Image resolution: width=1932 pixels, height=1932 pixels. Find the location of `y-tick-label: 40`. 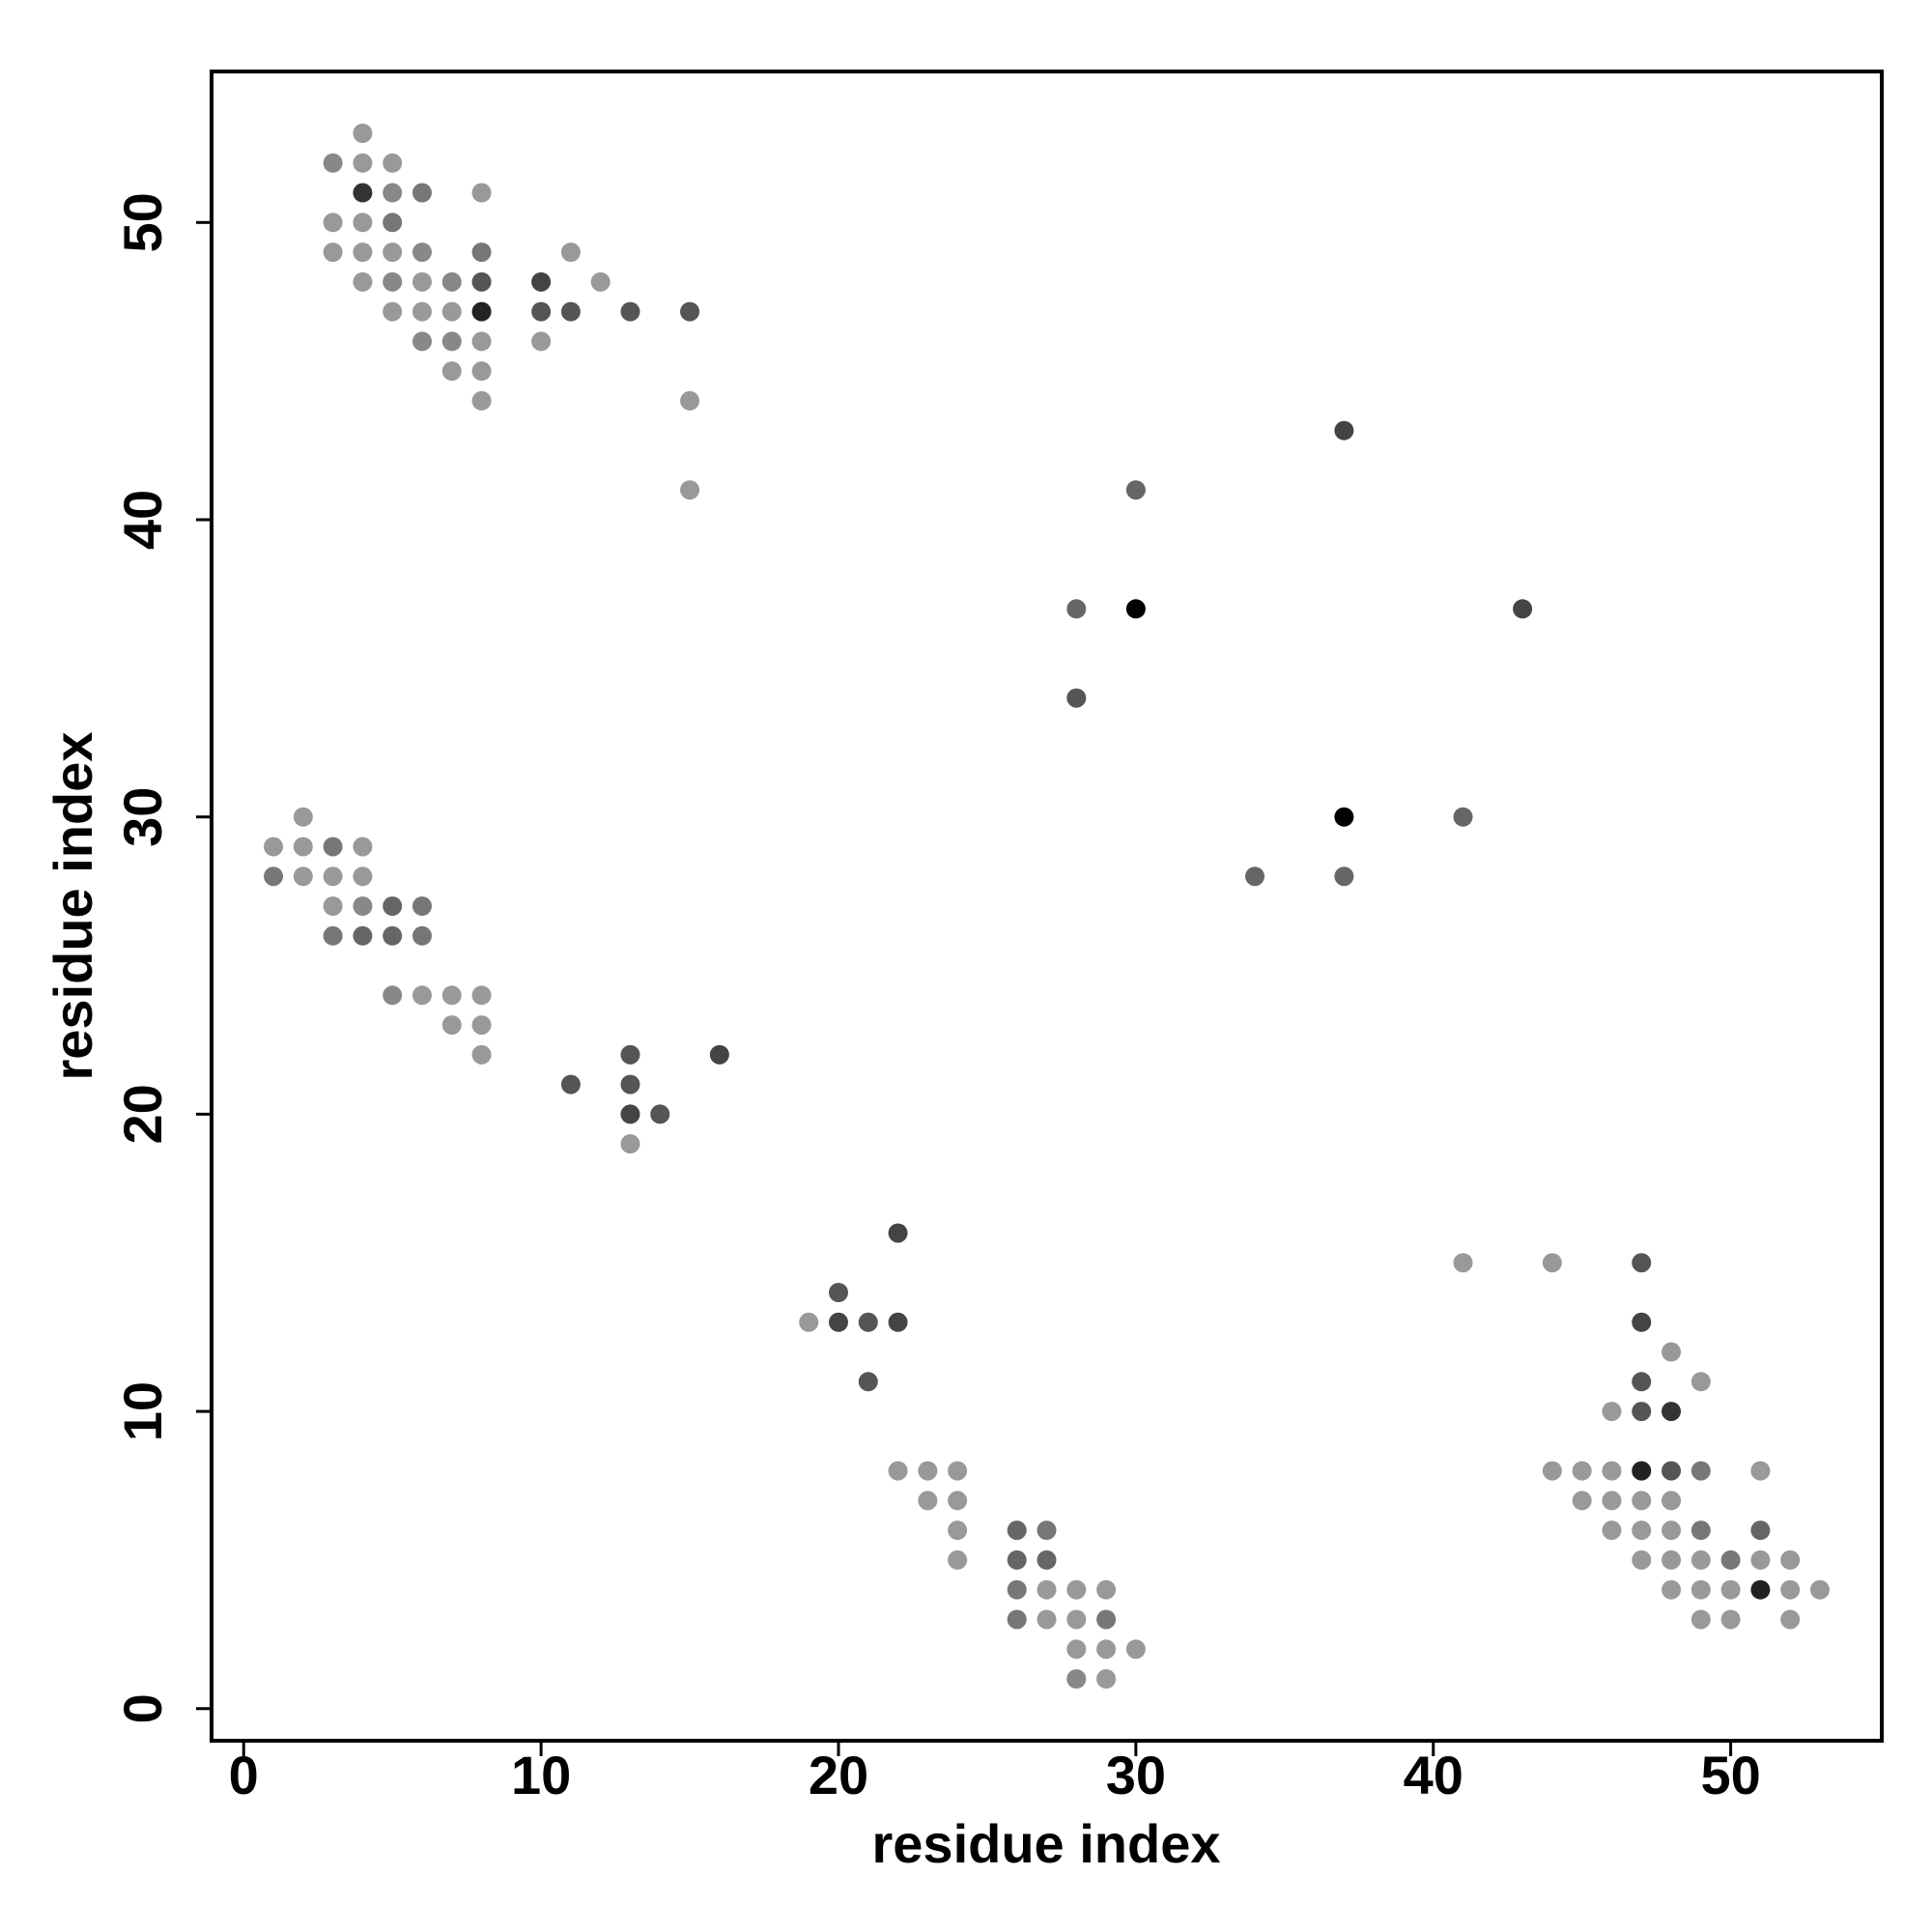

y-tick-label: 40 is located at coordinates (142, 520).